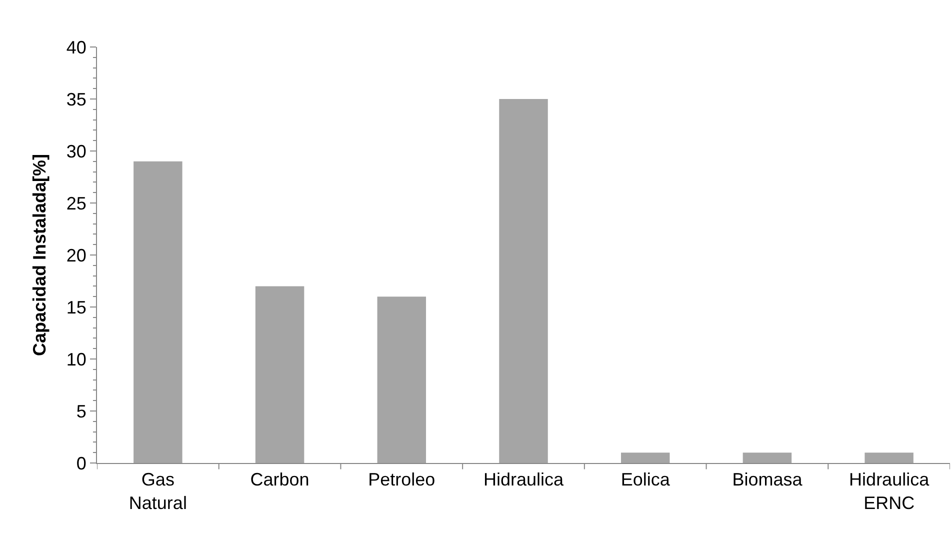  What do you see at coordinates (76, 47) in the screenshot?
I see `y-tick-label: 40` at bounding box center [76, 47].